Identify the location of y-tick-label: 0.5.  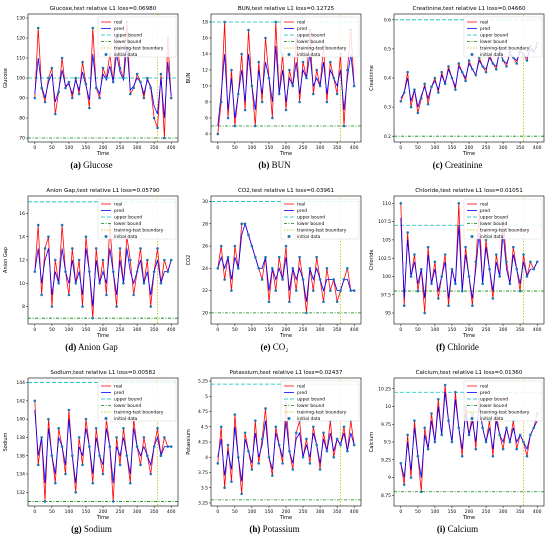
(387, 50).